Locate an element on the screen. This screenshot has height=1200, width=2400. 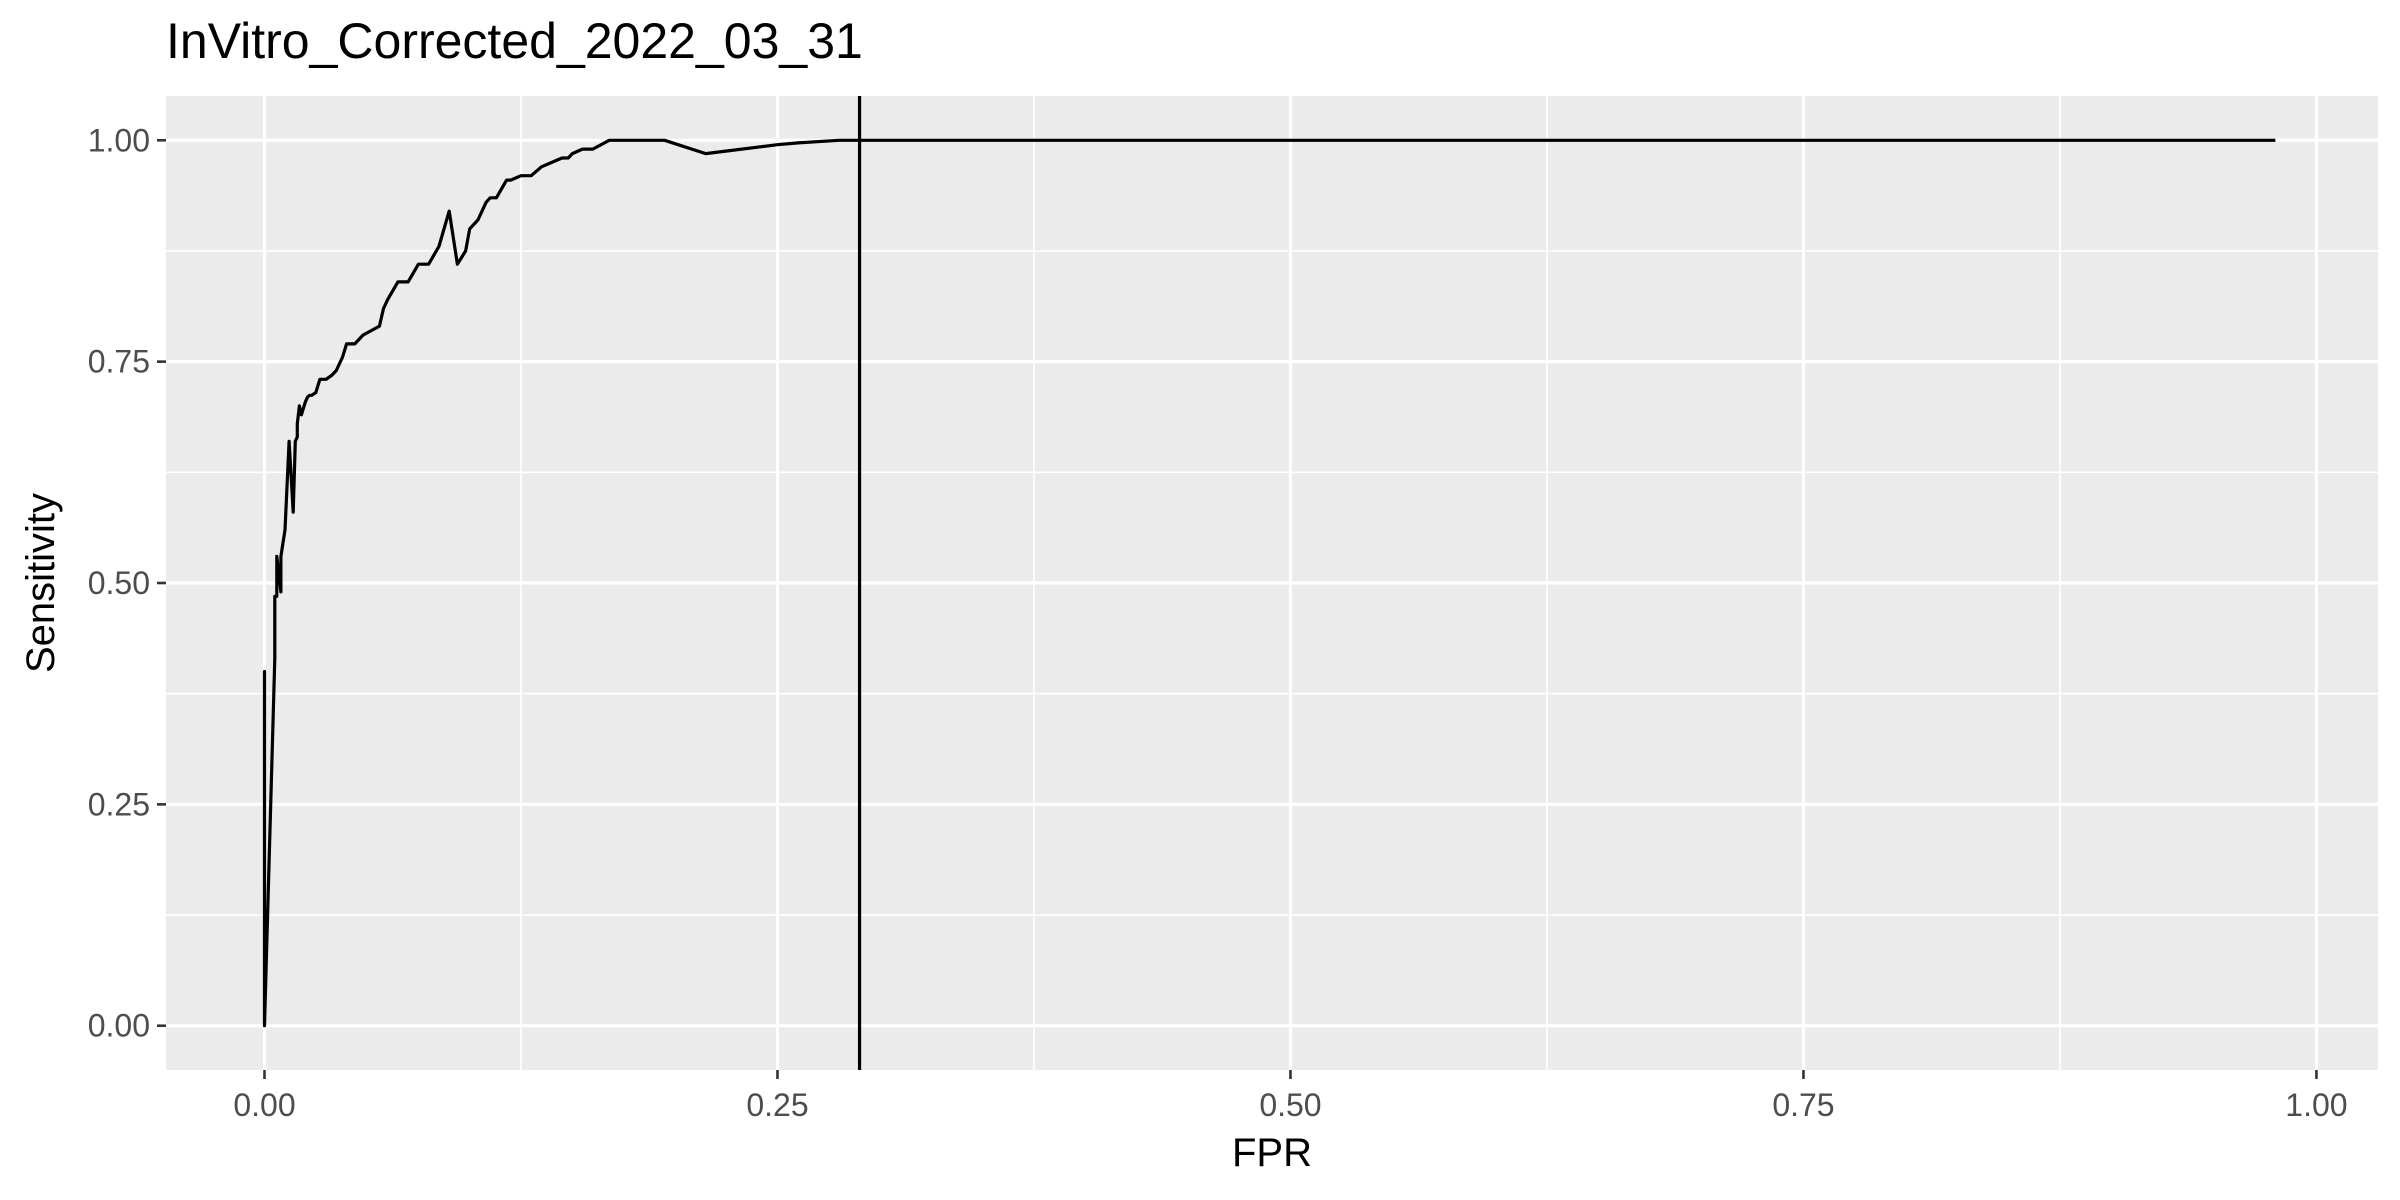
y-tick-label: 1.00 is located at coordinates (119, 140).